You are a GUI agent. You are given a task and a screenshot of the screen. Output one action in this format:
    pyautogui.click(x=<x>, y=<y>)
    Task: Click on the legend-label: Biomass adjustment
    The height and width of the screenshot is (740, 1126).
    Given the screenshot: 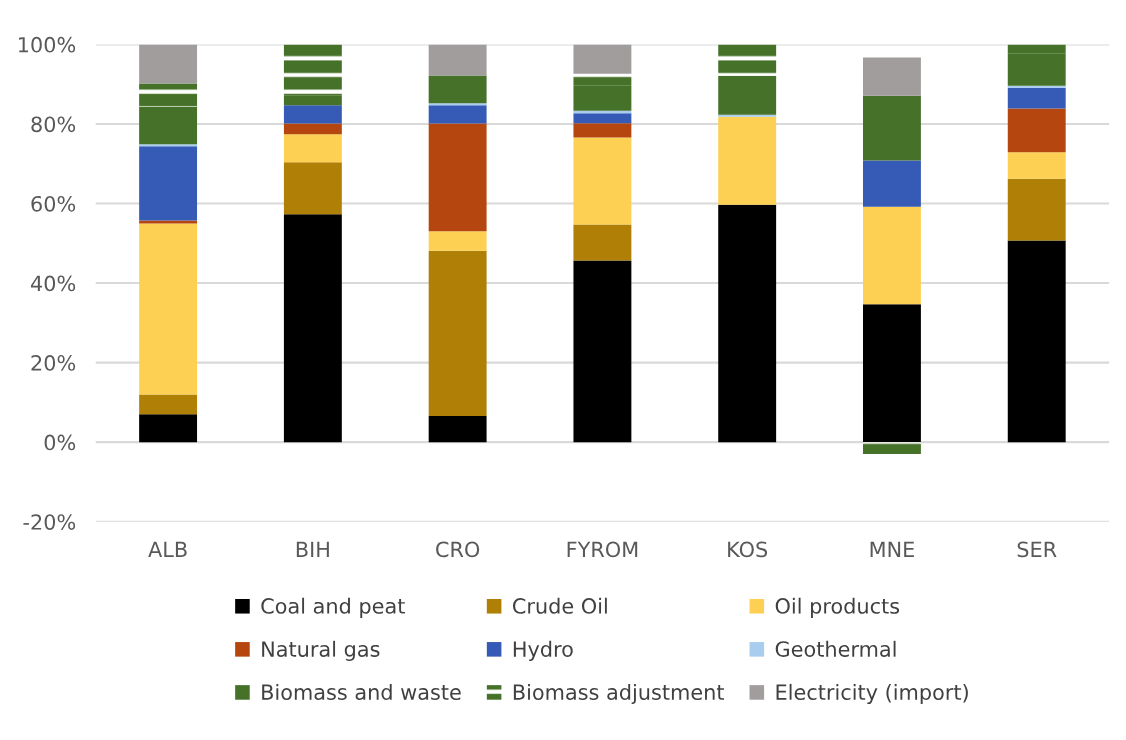 What is the action you would take?
    pyautogui.click(x=619, y=694)
    